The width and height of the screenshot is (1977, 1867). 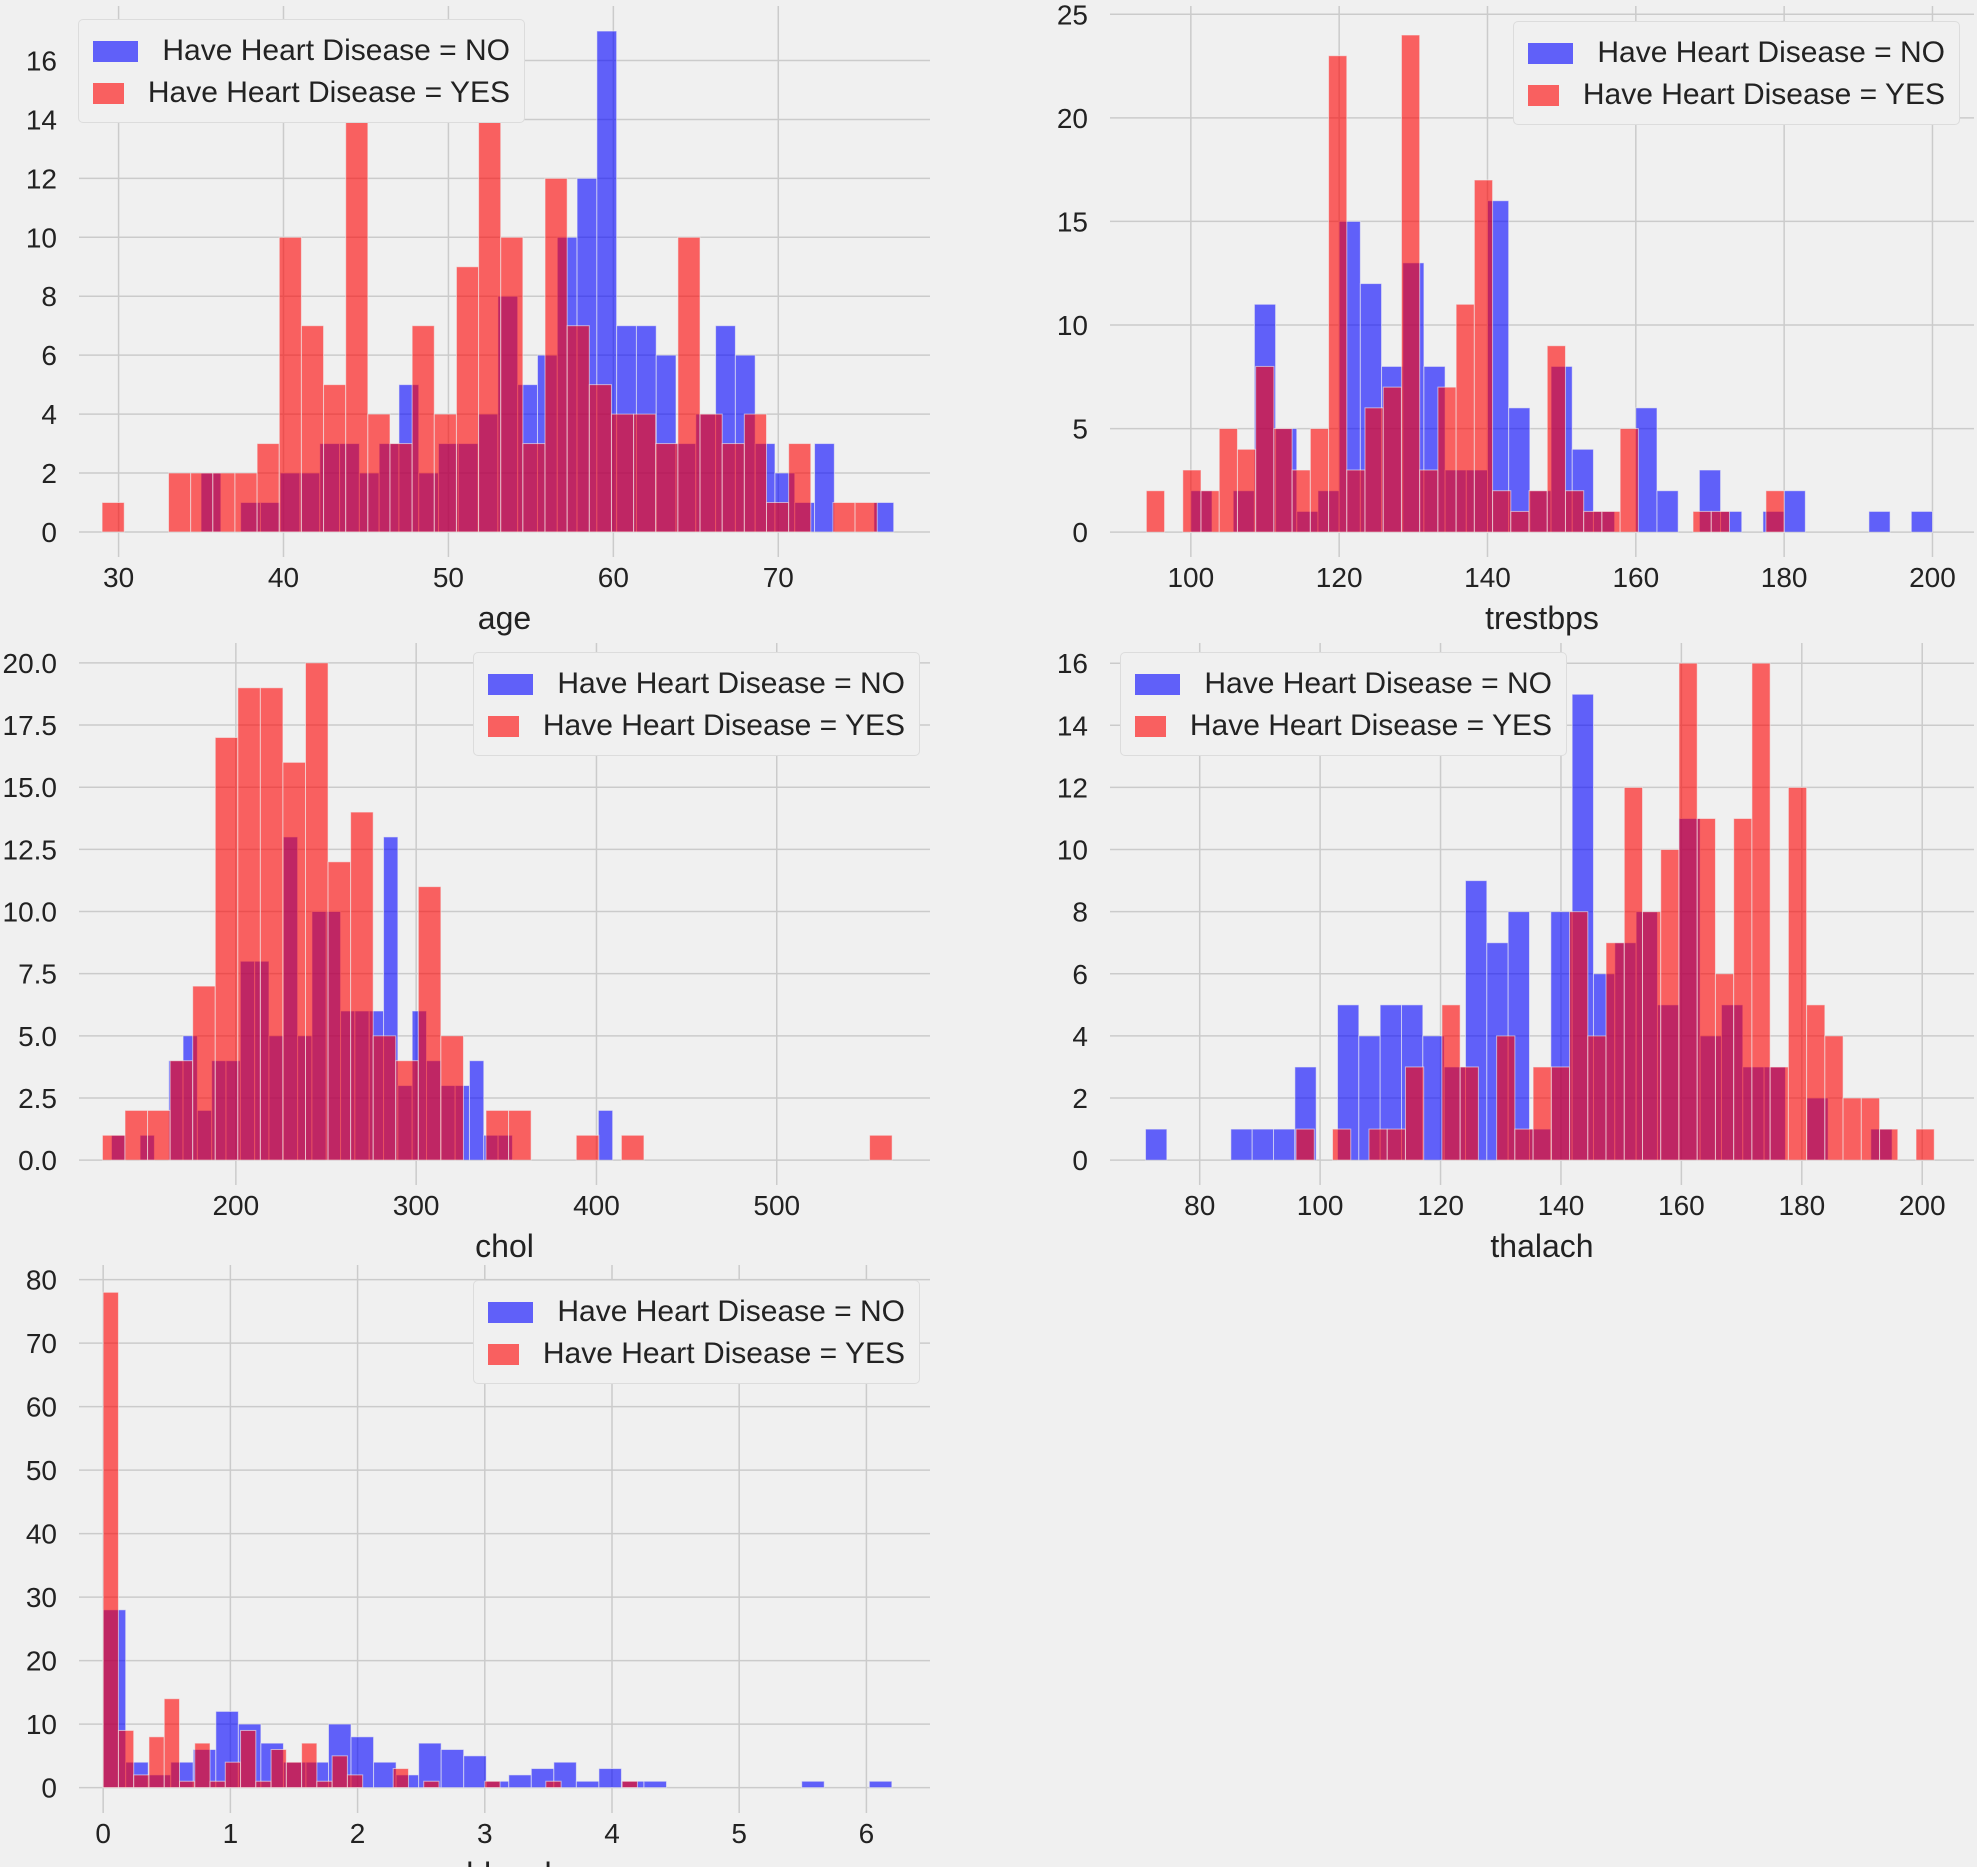 What do you see at coordinates (416, 1205) in the screenshot?
I see `x-tick-label: 300` at bounding box center [416, 1205].